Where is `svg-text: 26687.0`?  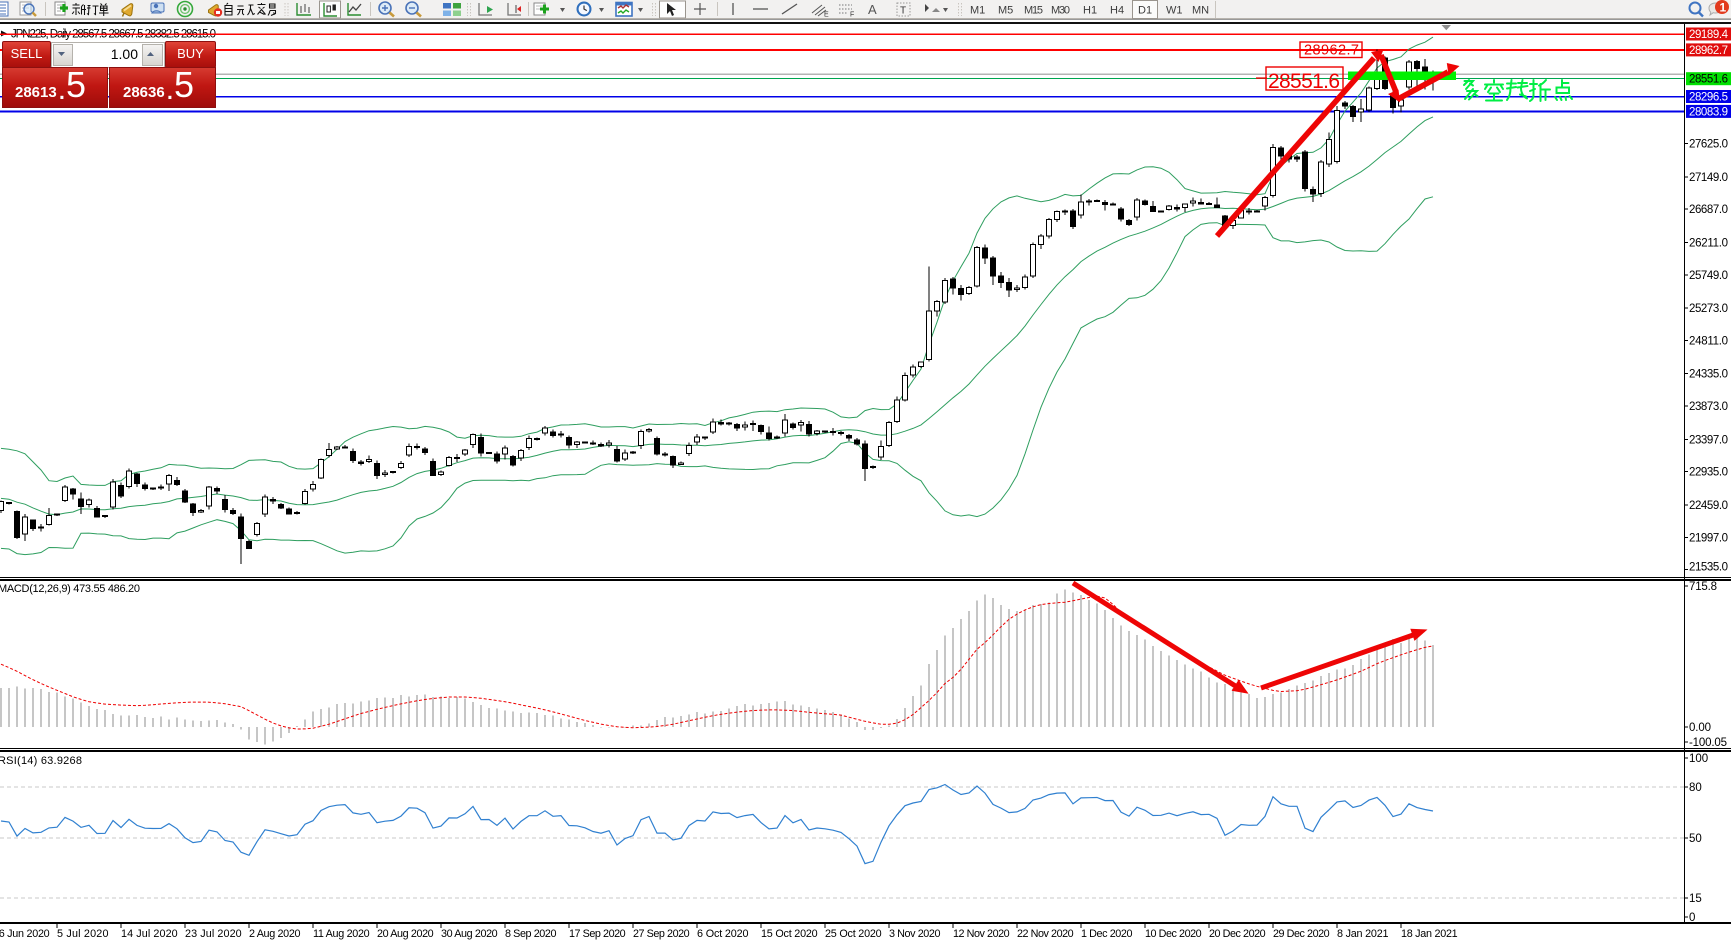
svg-text: 26687.0 is located at coordinates (1708, 210).